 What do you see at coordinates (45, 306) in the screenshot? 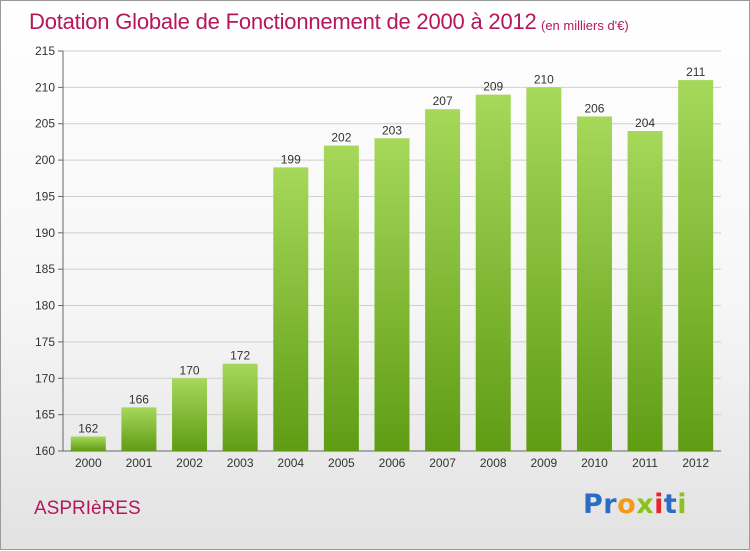
I see `y-tick-label: 180` at bounding box center [45, 306].